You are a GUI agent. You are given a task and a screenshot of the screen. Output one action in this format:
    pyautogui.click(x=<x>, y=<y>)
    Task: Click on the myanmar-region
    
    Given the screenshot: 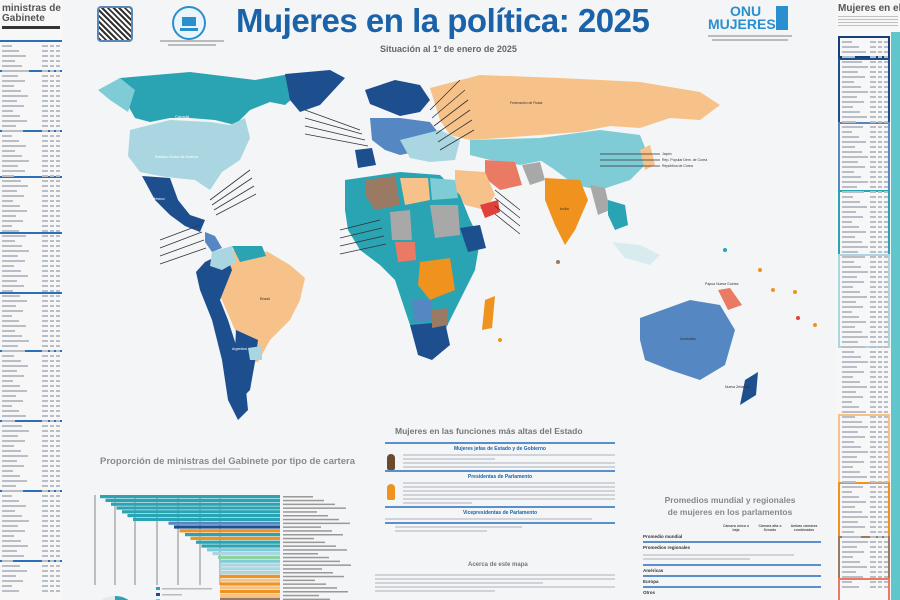 What is the action you would take?
    pyautogui.click(x=600, y=200)
    